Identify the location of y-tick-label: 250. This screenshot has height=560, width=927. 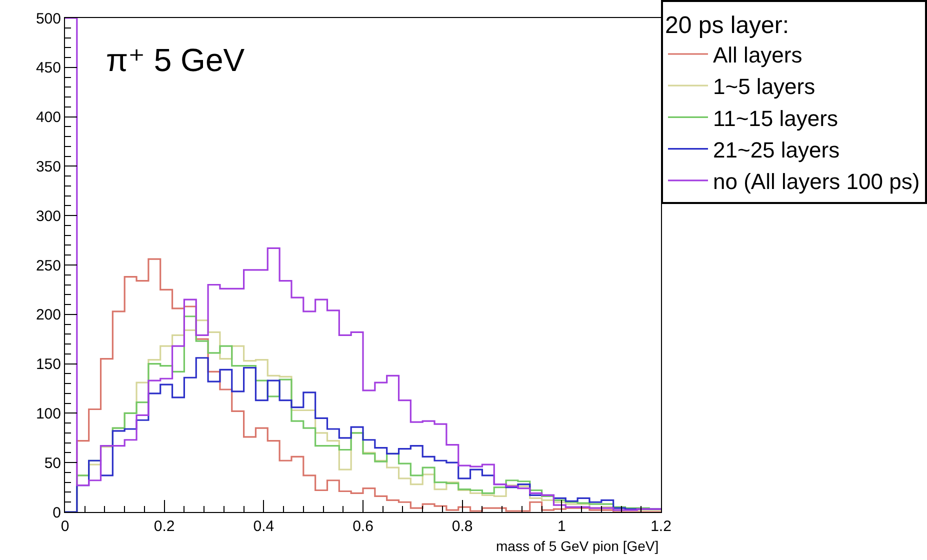
(48, 265).